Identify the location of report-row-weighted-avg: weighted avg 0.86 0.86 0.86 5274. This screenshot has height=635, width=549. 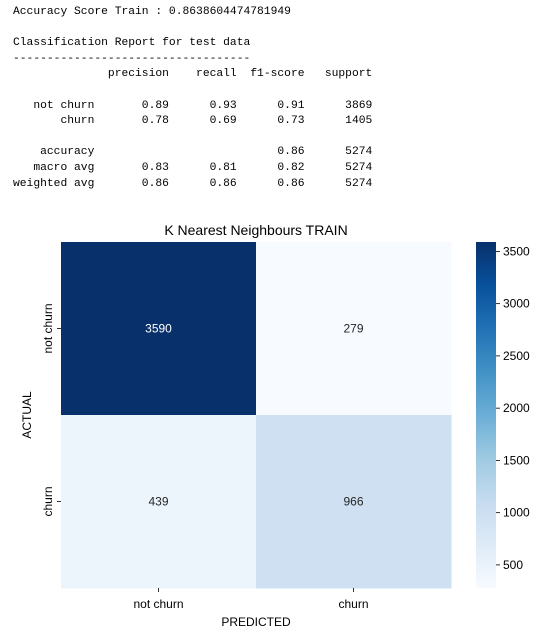
(193, 183).